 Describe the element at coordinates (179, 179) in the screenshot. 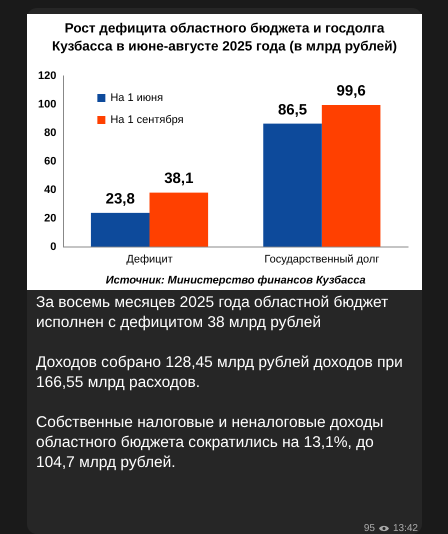

I see `data-label: 38,1` at that location.